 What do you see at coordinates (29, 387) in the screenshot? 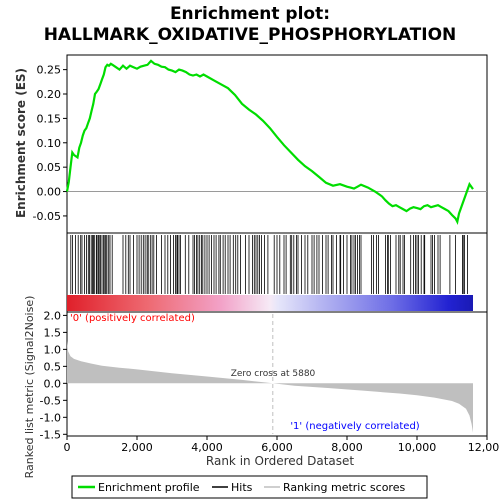
I see `ranked-y-axis-label: Ranked list metric (Signal2Noise)` at bounding box center [29, 387].